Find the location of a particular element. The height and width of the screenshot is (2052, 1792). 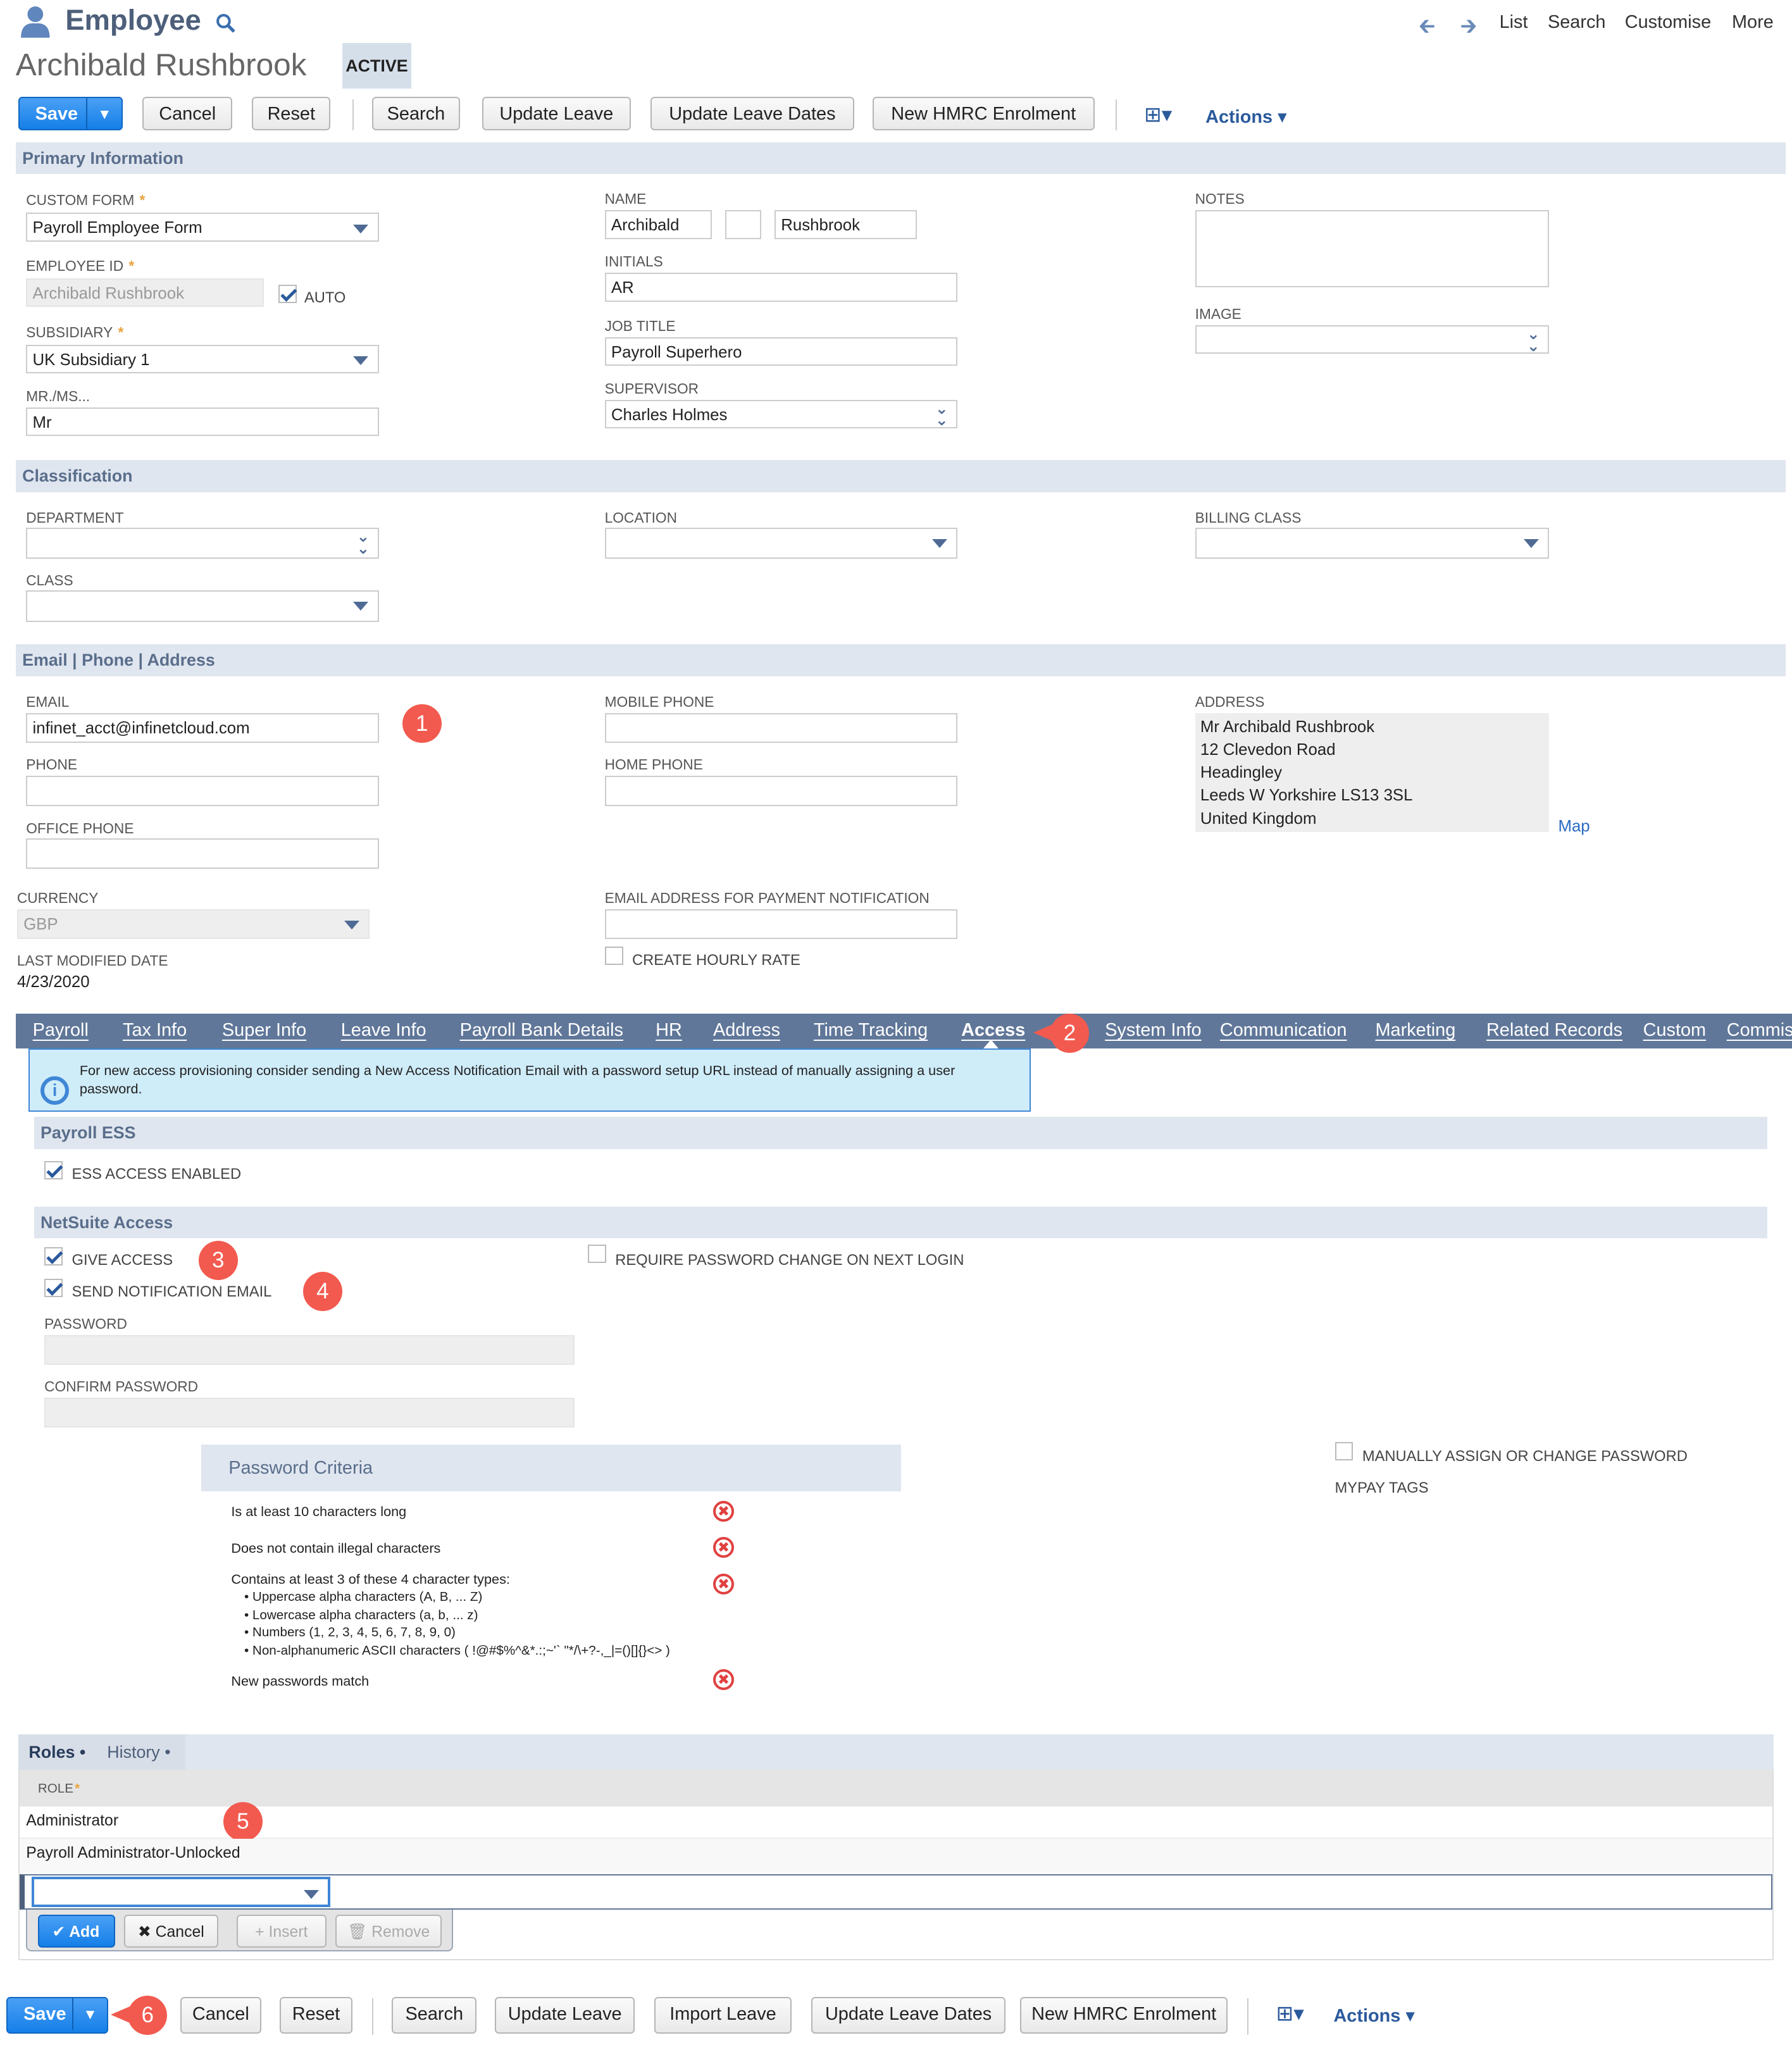

salutation-input: Mr is located at coordinates (202, 422).